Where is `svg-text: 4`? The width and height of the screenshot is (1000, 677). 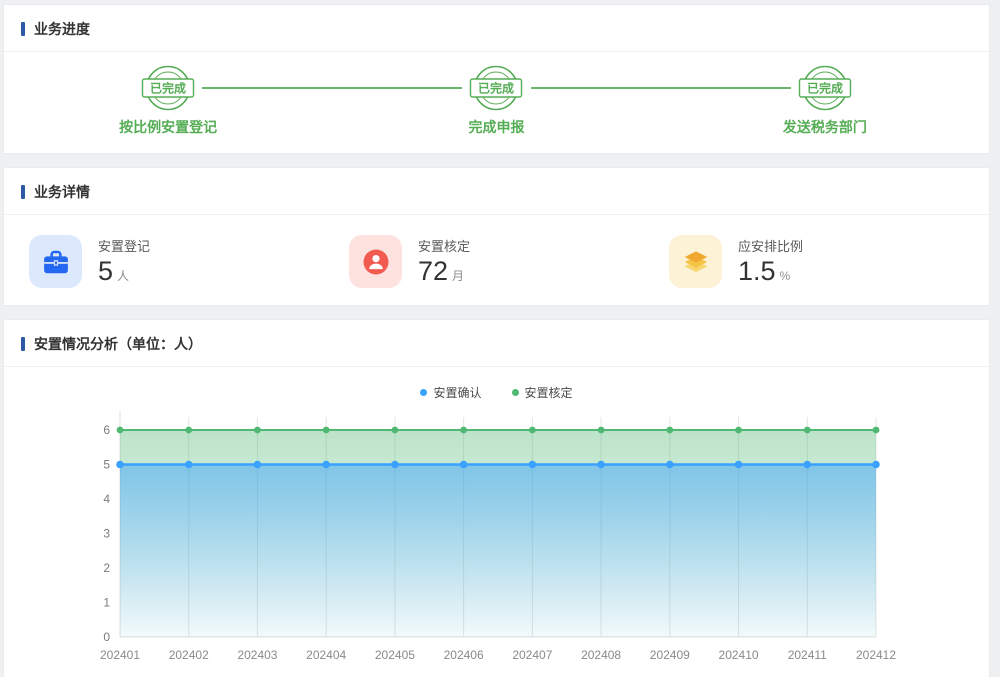
svg-text: 4 is located at coordinates (106, 499).